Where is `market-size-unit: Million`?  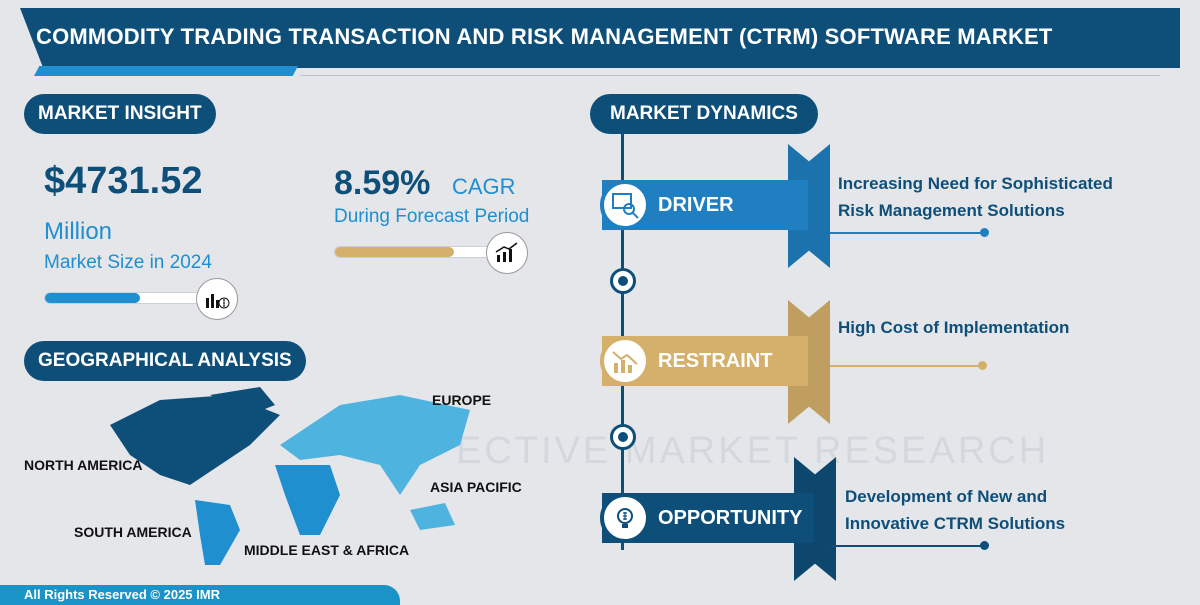 market-size-unit: Million is located at coordinates (78, 231).